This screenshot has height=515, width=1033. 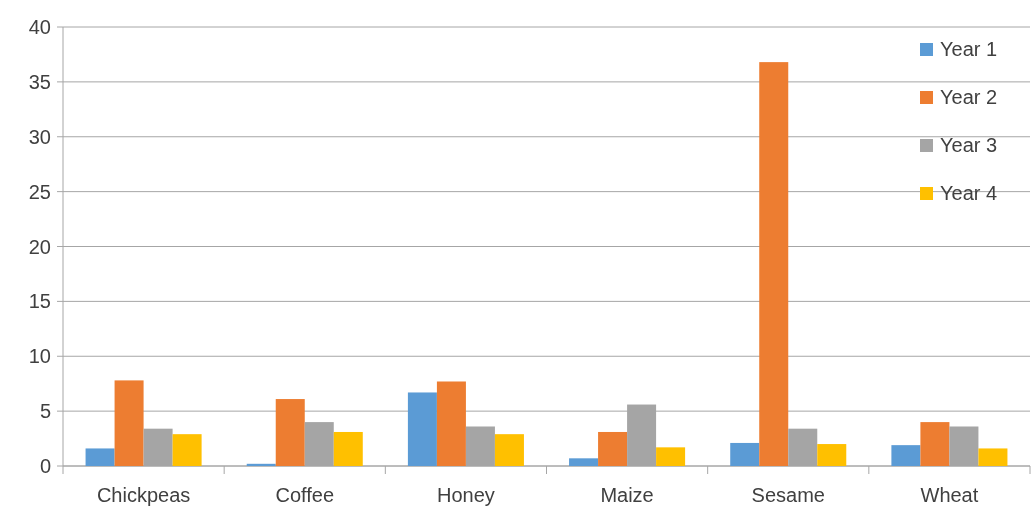 What do you see at coordinates (949, 495) in the screenshot?
I see `x-tick-label: Wheat` at bounding box center [949, 495].